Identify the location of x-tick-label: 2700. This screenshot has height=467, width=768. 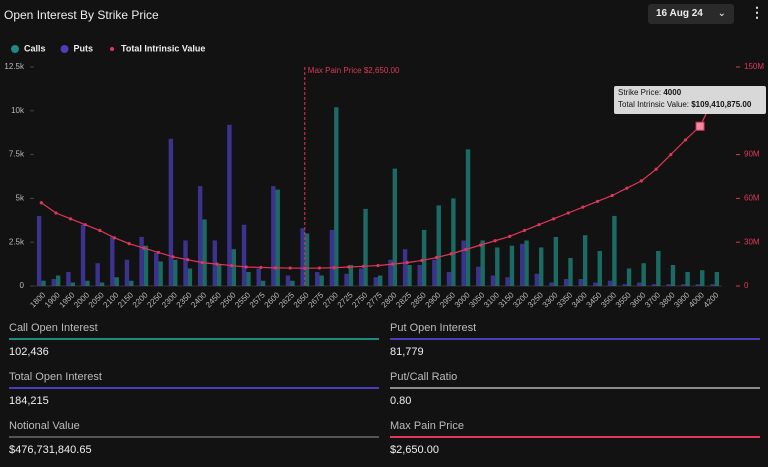
(330, 299).